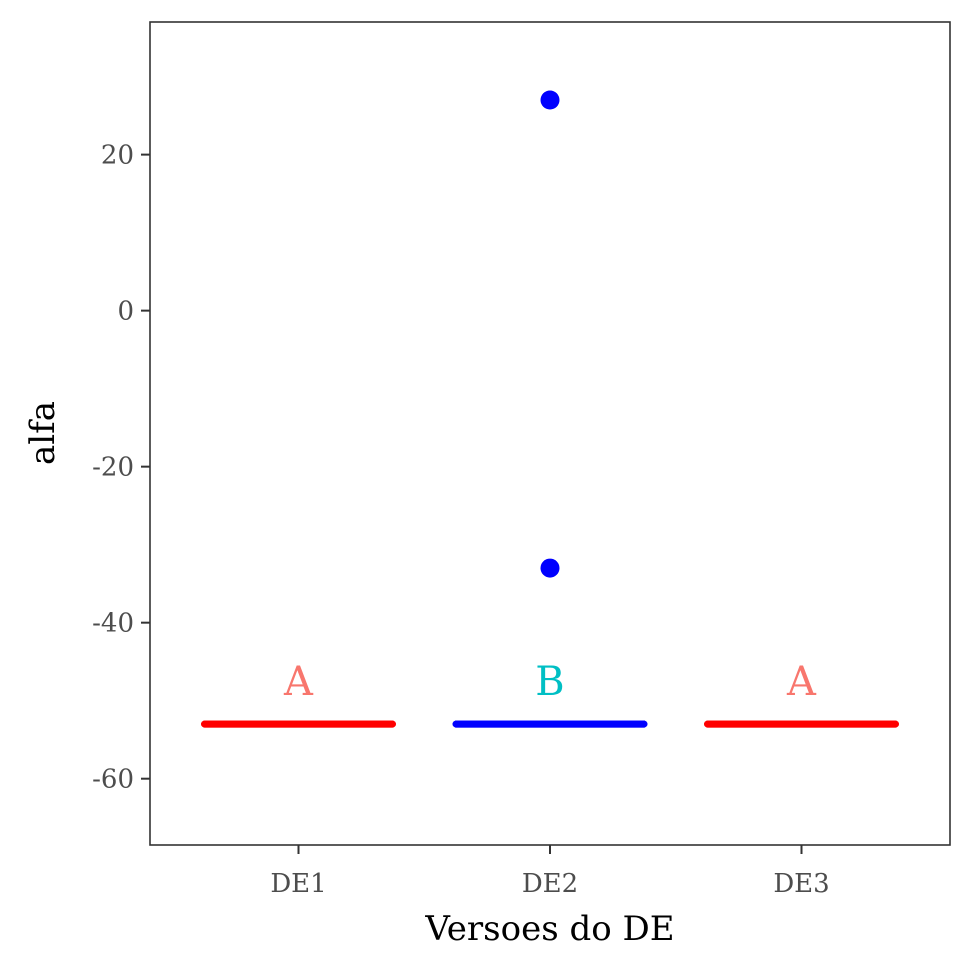 This screenshot has height=975, width=975. Describe the element at coordinates (113, 624) in the screenshot. I see `y-tick-label: -40` at that location.